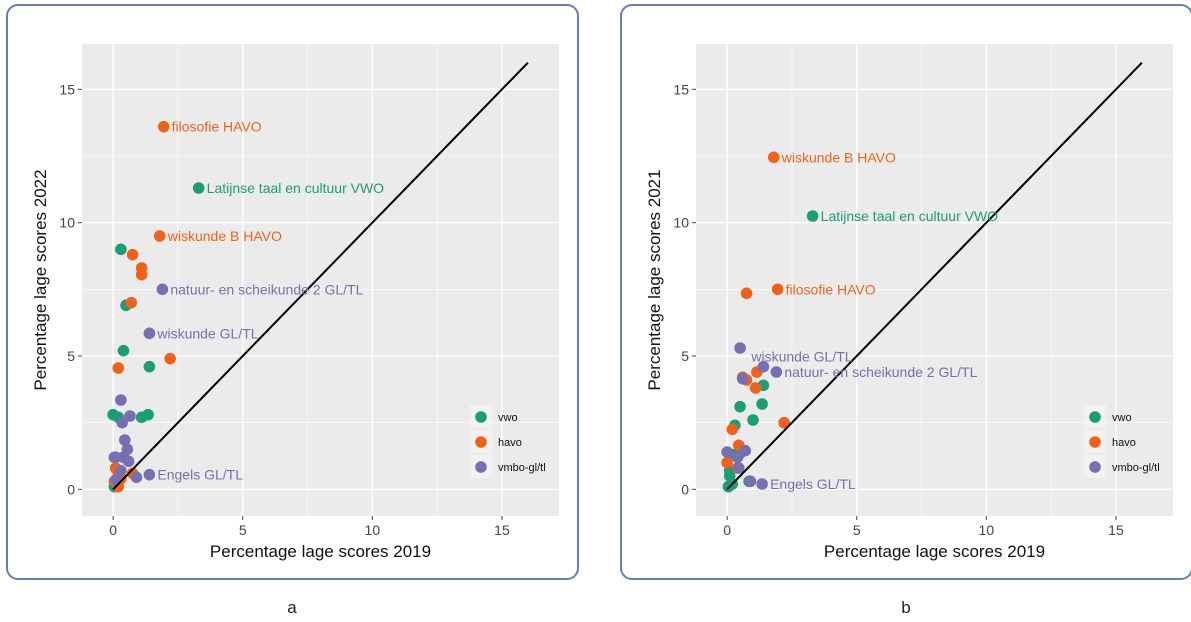 Image resolution: width=1191 pixels, height=622 pixels. Describe the element at coordinates (40, 279) in the screenshot. I see `y-axis-title: Percentage lage scores 2022` at that location.